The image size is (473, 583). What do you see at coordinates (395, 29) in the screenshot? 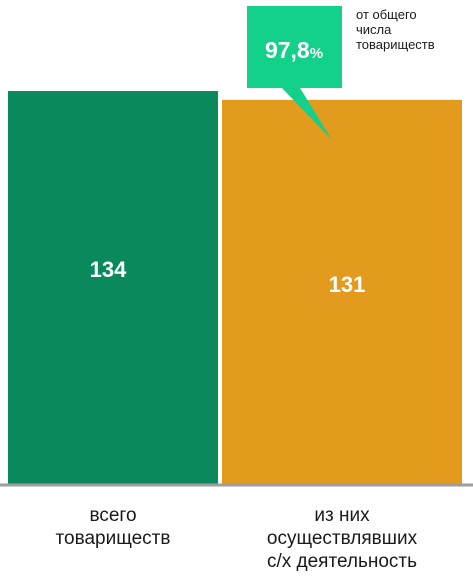
I see `callout-note: от общего числа товариществ` at bounding box center [395, 29].